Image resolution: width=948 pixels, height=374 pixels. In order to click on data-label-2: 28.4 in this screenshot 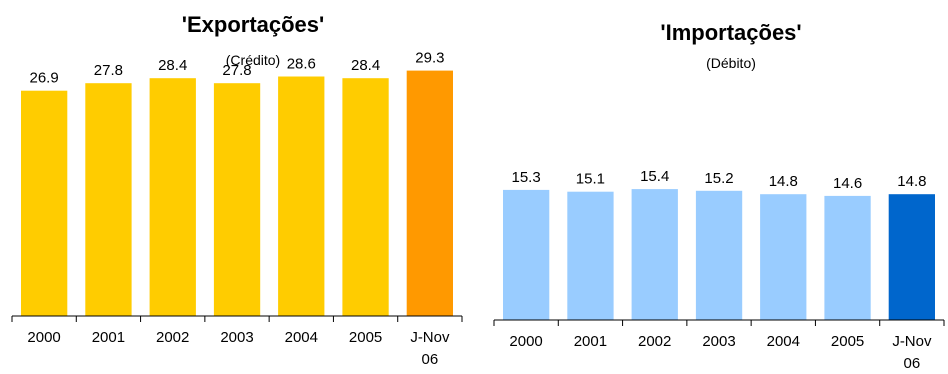, I will do `click(172, 65)`.